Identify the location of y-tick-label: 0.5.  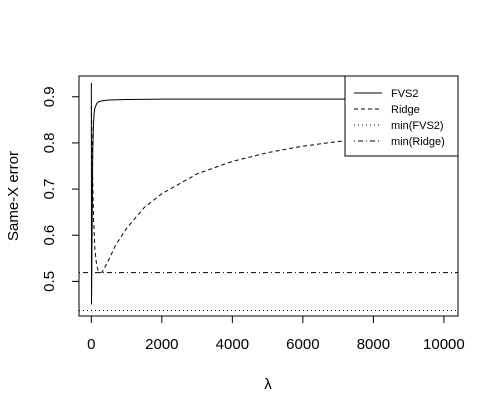
(49, 281).